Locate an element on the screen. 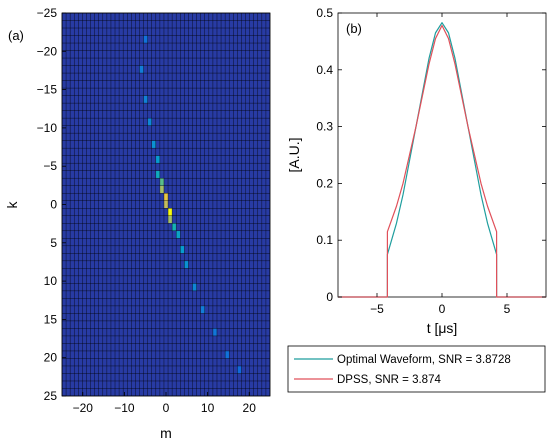 This screenshot has height=443, width=550. heatmap-x-tick-label: −10 is located at coordinates (124, 408).